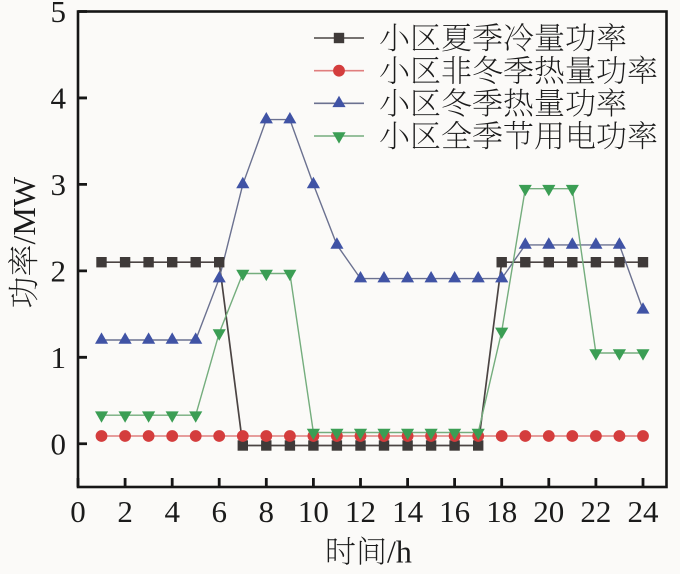 The image size is (680, 574). What do you see at coordinates (219, 511) in the screenshot?
I see `svg-text: 6` at bounding box center [219, 511].